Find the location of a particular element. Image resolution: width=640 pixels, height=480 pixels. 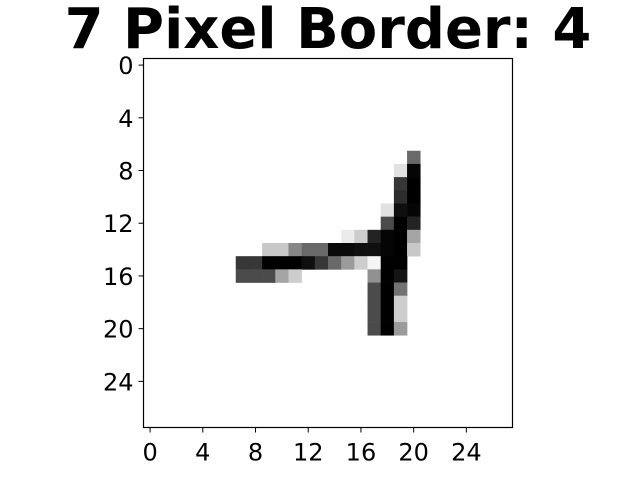

x-tick-label: 4 is located at coordinates (202, 453).